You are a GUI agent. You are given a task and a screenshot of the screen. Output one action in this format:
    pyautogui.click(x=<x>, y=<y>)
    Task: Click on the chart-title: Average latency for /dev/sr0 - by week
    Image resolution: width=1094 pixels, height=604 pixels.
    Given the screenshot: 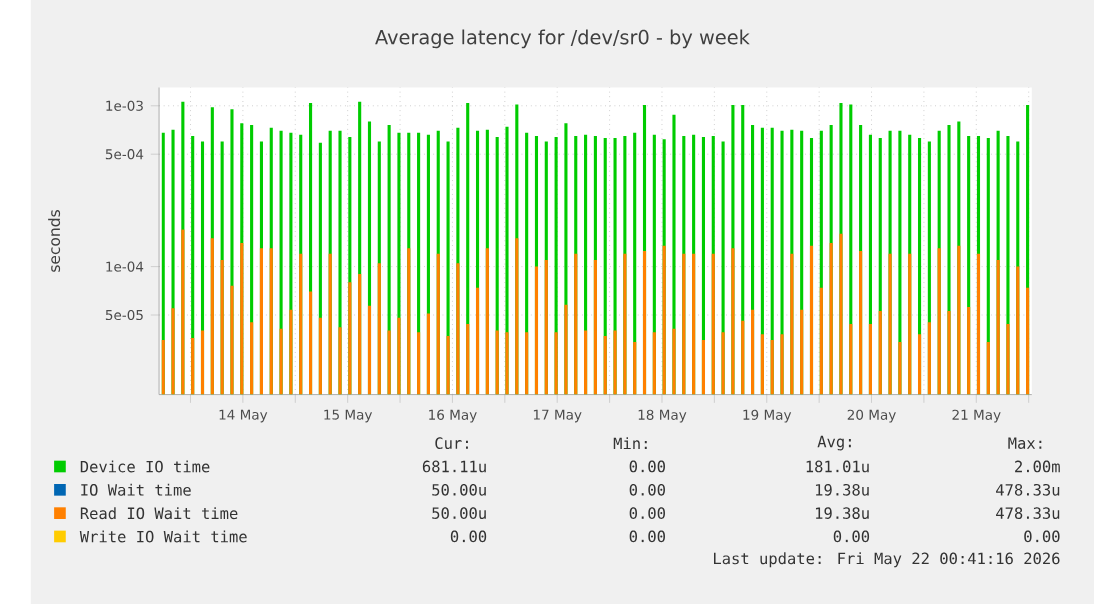 What is the action you would take?
    pyautogui.click(x=562, y=39)
    